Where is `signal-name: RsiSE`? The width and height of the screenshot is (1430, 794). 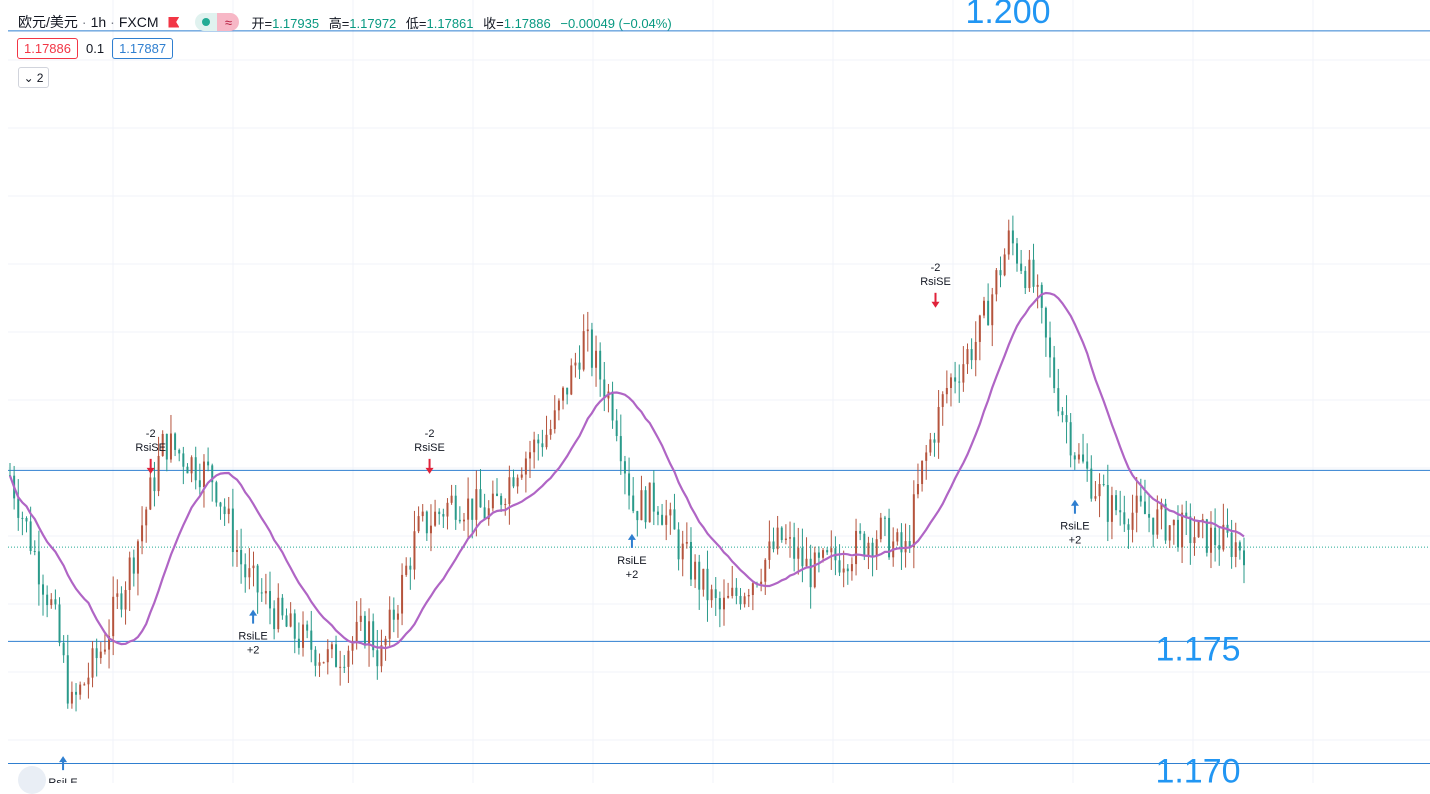 signal-name: RsiSE is located at coordinates (935, 282).